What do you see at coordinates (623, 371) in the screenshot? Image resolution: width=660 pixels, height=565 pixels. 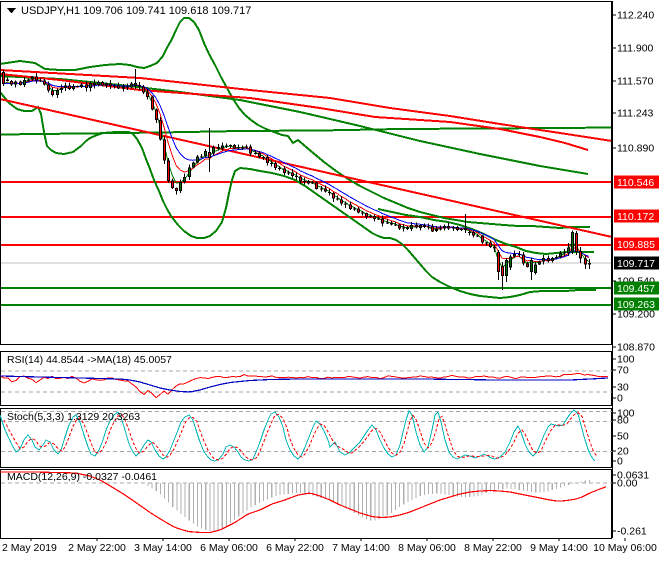 I see `svg-text: 70` at bounding box center [623, 371].